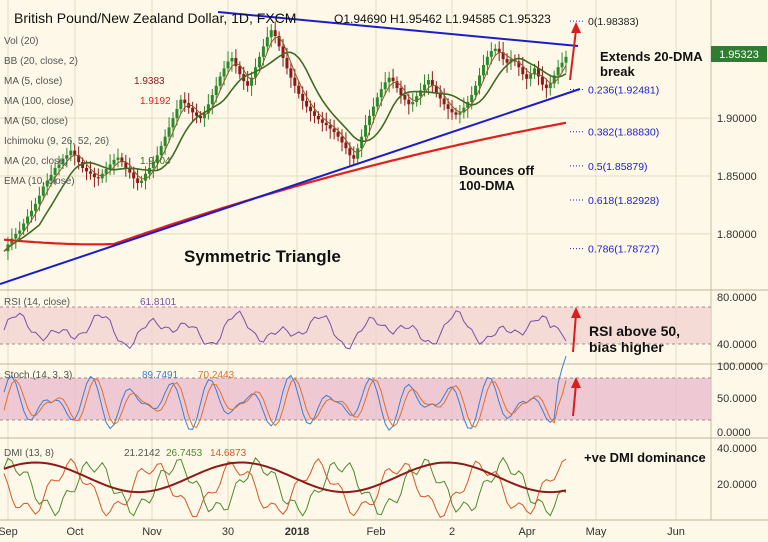 The height and width of the screenshot is (542, 768). Describe the element at coordinates (158, 302) in the screenshot. I see `rsi-value: 61.8101` at that location.